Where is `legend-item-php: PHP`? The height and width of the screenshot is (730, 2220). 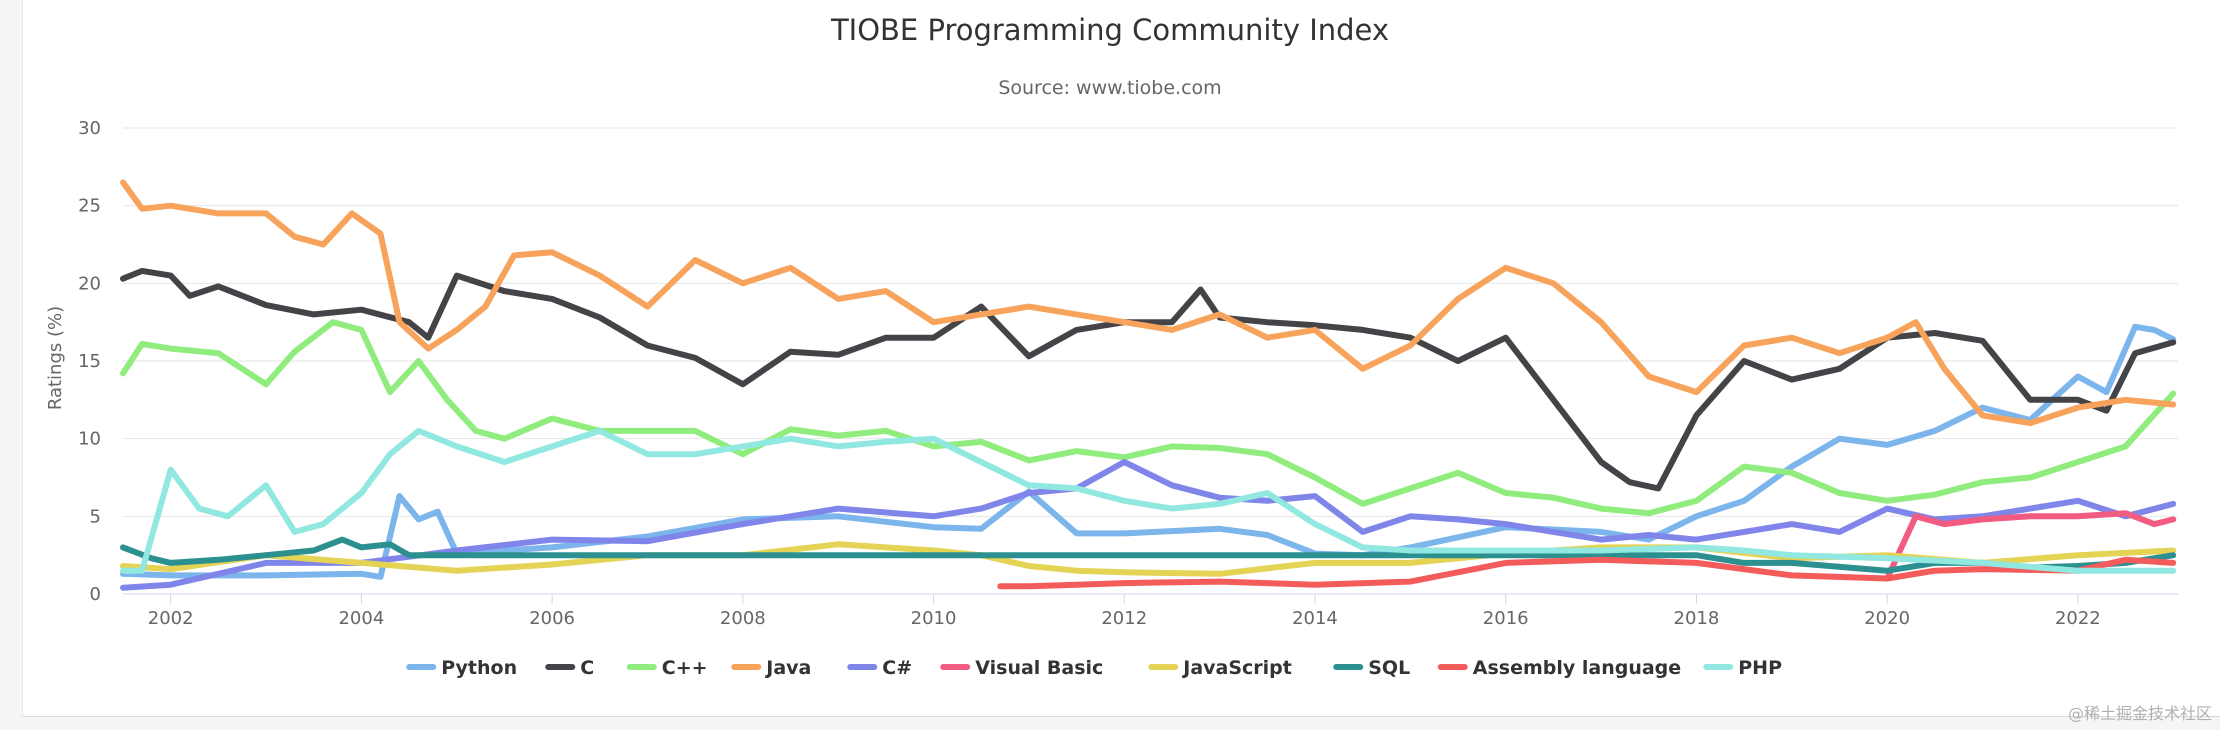
legend-item-php: PHP is located at coordinates (1742, 668).